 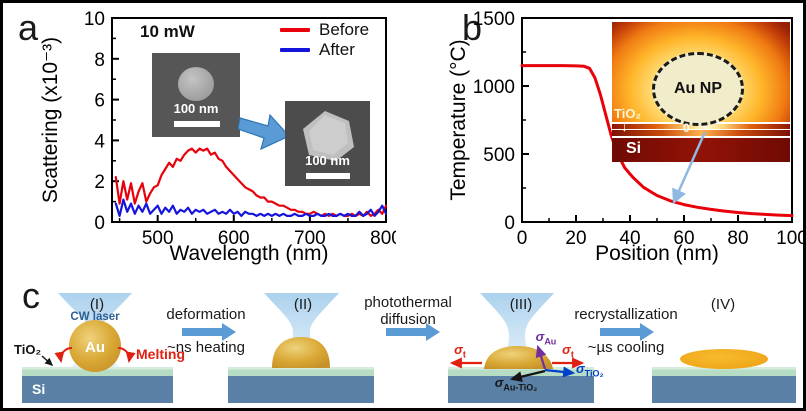 I want to click on melting-label: Melting, so click(x=160, y=354).